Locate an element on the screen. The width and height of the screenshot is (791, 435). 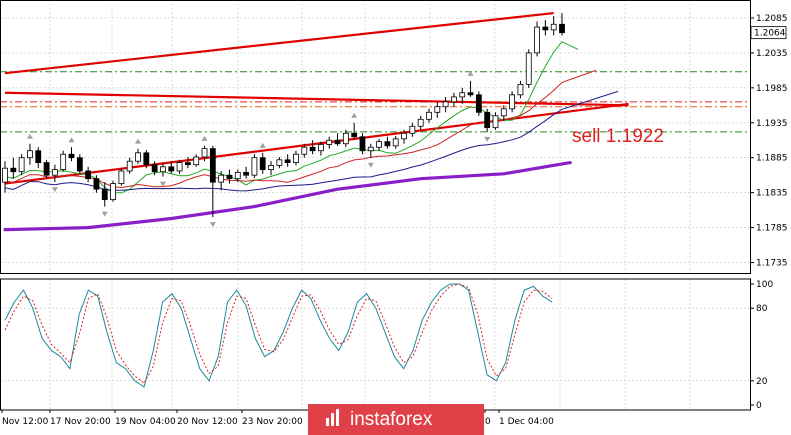
stochastic-axis: 100 80 20 0 is located at coordinates (761, 345).